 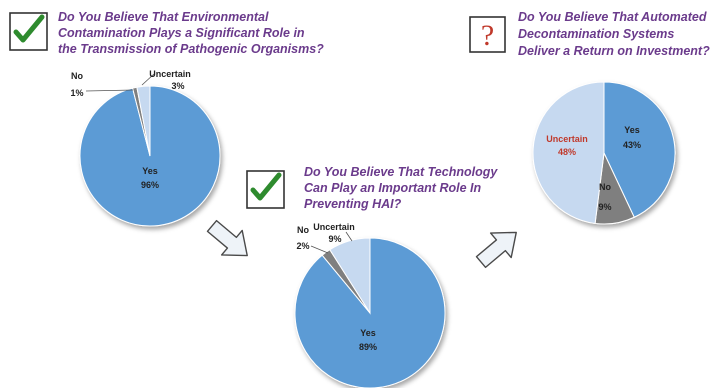 I want to click on question-mark-glyph: ?, so click(x=487, y=35).